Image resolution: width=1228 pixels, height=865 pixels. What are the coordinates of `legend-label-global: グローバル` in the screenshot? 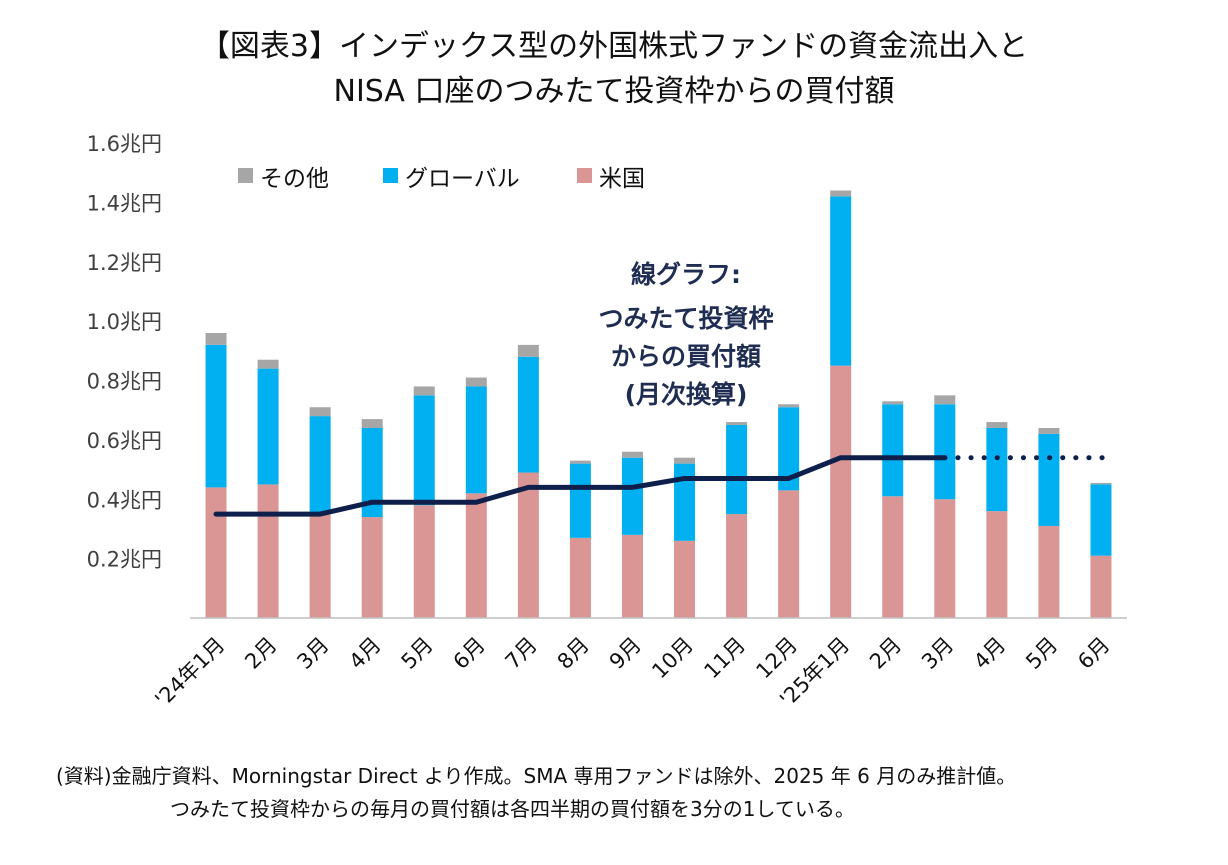 It's located at (462, 179).